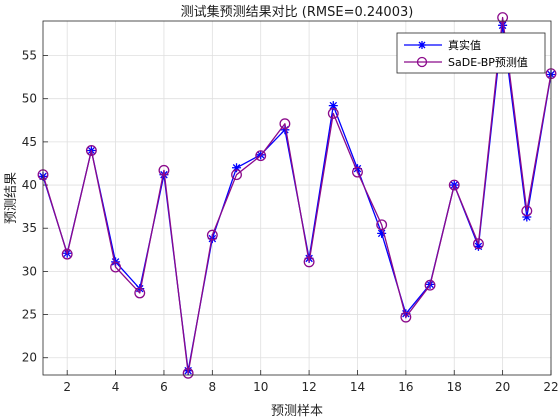 The image size is (560, 420). I want to click on y-tick-label: 50, so click(29, 99).